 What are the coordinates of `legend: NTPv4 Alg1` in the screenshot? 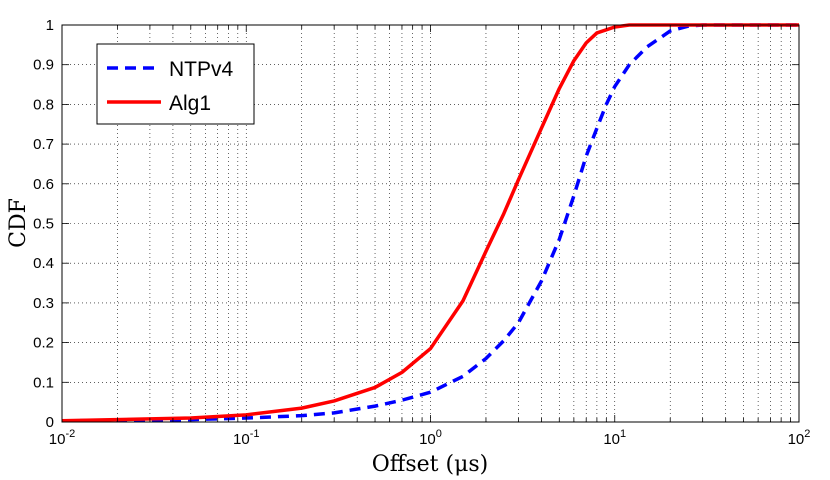 It's located at (175, 84).